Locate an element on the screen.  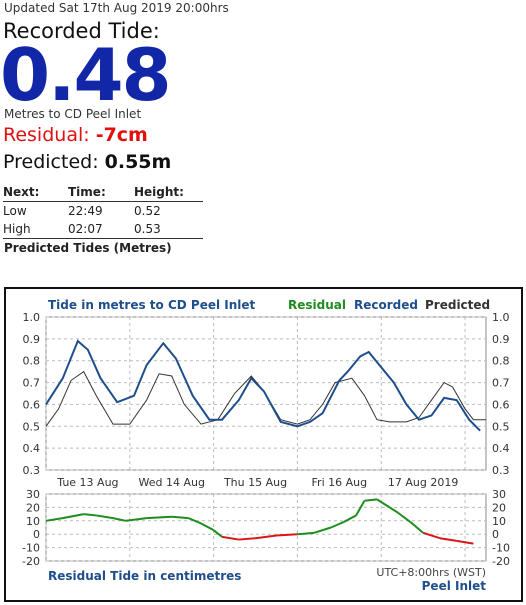
recorded-series-line is located at coordinates (263, 385).